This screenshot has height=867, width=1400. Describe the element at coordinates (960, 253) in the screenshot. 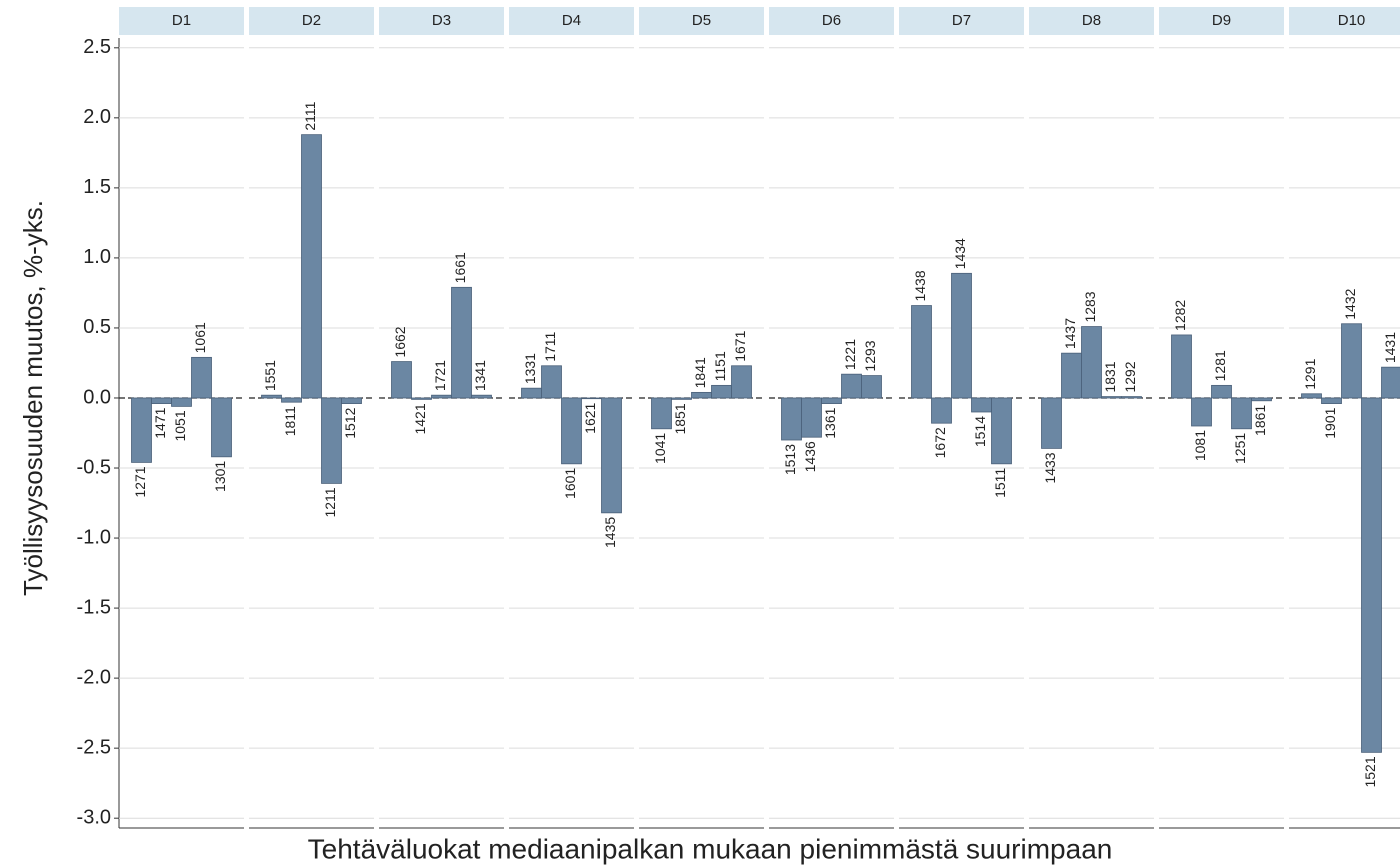

I see `bar-label: 1434` at that location.